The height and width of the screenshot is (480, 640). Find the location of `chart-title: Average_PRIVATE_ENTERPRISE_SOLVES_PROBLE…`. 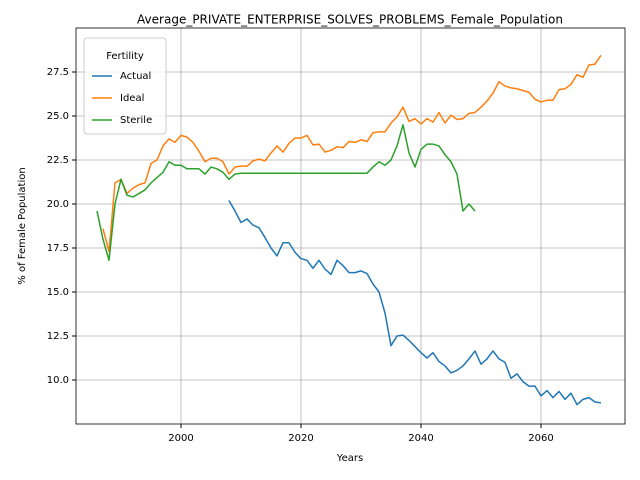

chart-title: Average_PRIVATE_ENTERPRISE_SOLVES_PROBLE… is located at coordinates (350, 20).